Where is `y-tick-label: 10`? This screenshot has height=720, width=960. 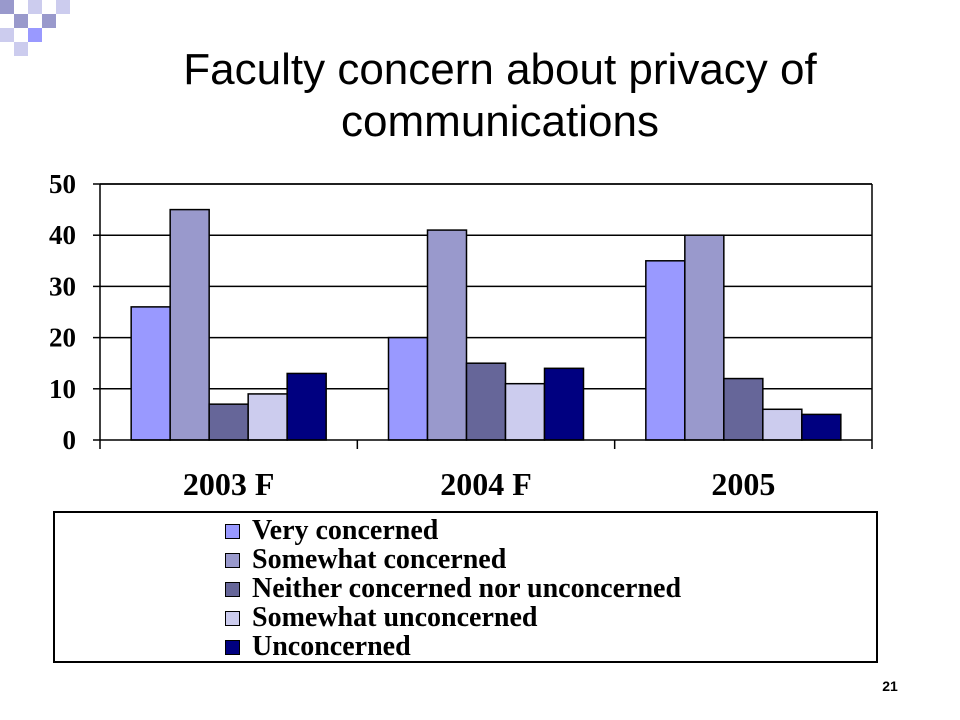
y-tick-label: 10 is located at coordinates (62, 389).